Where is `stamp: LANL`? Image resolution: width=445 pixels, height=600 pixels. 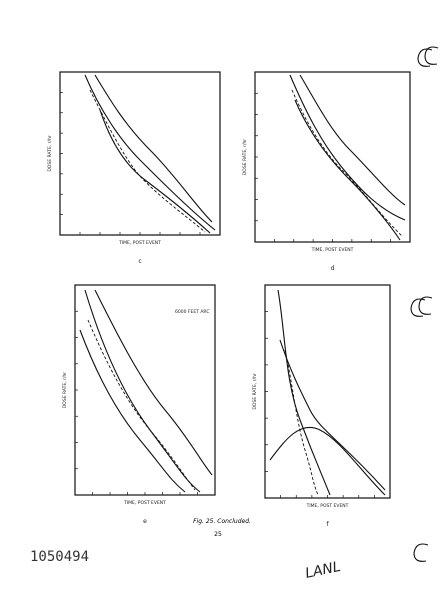 stamp: LANL is located at coordinates (323, 570).